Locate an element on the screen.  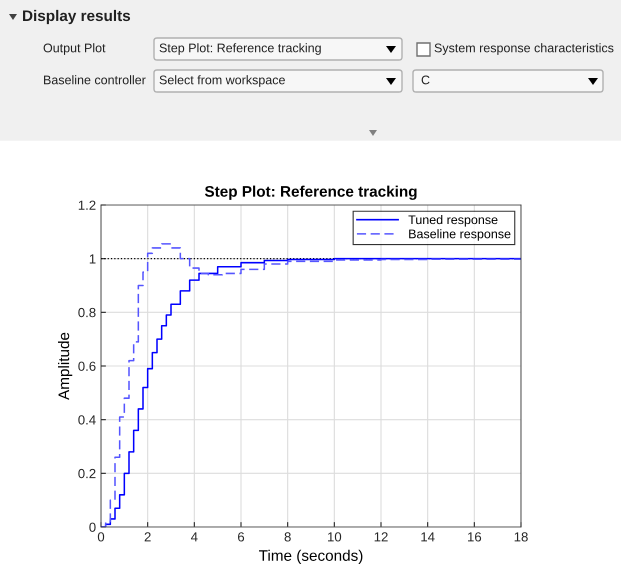
x-tick-label: 2 is located at coordinates (147, 537).